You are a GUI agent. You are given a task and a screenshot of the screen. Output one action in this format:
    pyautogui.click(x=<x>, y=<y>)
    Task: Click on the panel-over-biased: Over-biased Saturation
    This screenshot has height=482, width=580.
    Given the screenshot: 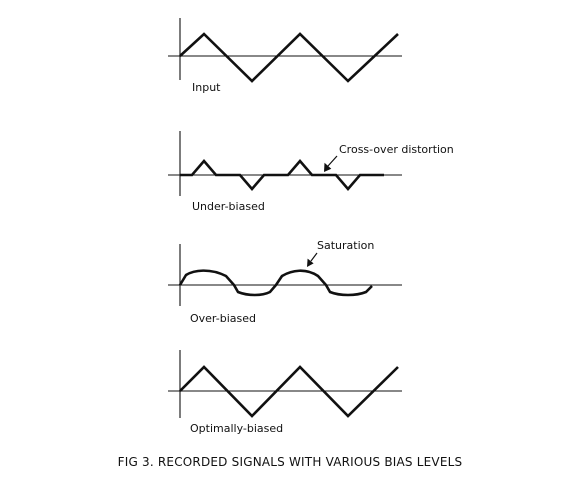 What is the action you would take?
    pyautogui.click(x=285, y=282)
    